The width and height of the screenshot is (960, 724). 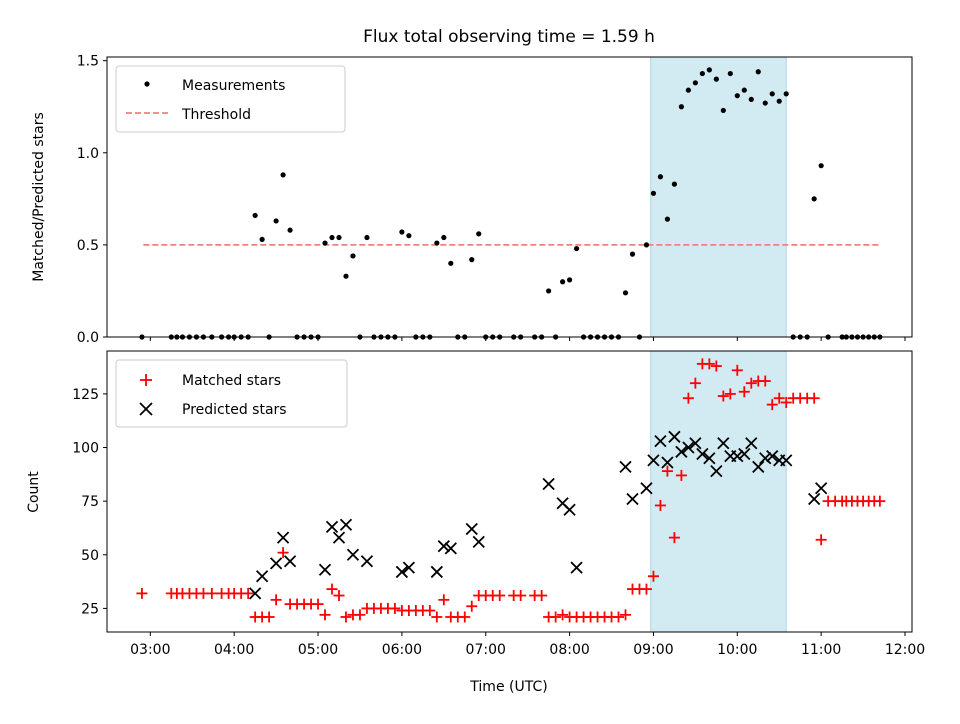 I want to click on x-tick-label: 03:00, so click(x=150, y=650).